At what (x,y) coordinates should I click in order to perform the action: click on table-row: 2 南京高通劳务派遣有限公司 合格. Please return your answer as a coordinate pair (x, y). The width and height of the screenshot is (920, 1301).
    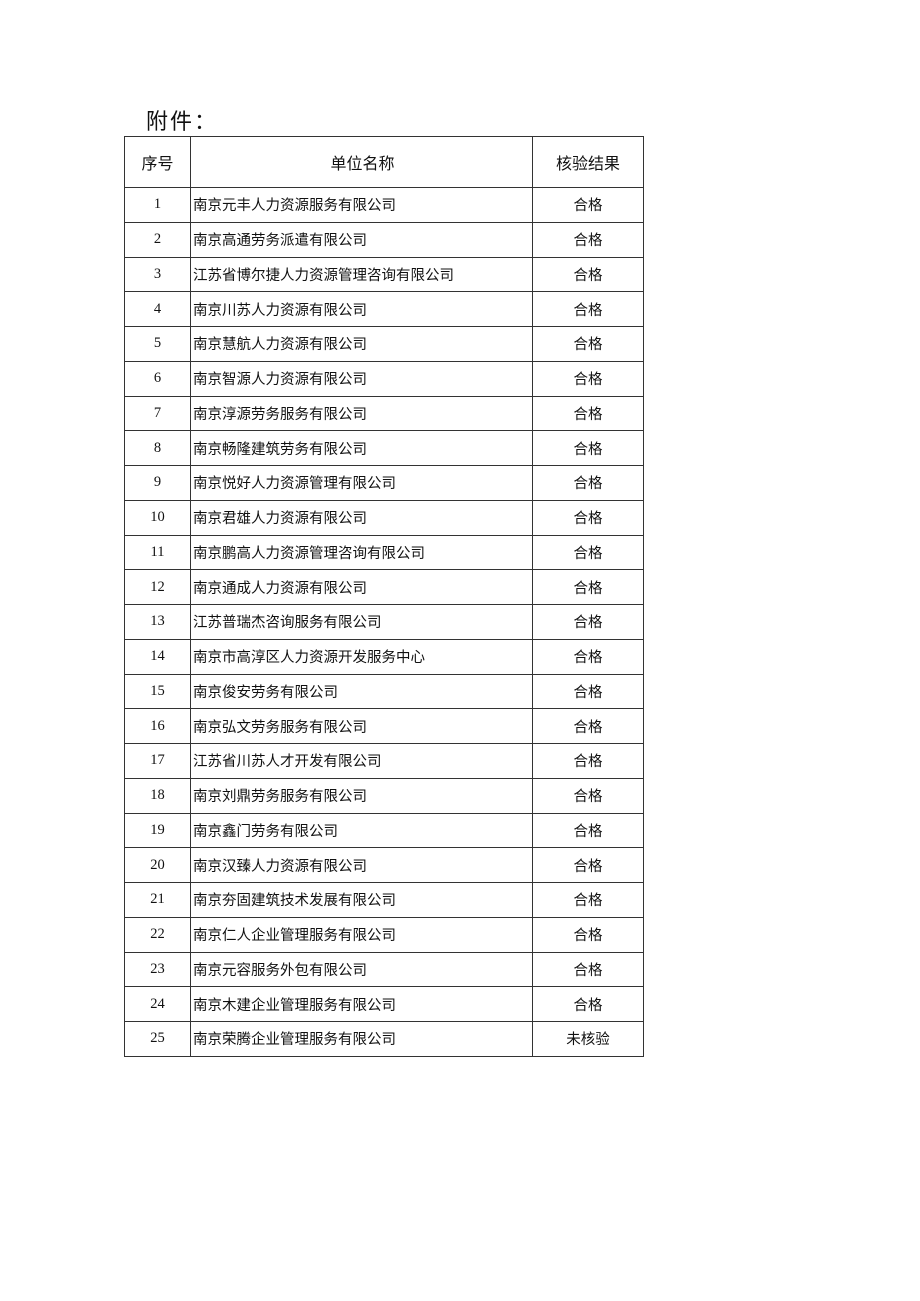
    Looking at the image, I should click on (384, 239).